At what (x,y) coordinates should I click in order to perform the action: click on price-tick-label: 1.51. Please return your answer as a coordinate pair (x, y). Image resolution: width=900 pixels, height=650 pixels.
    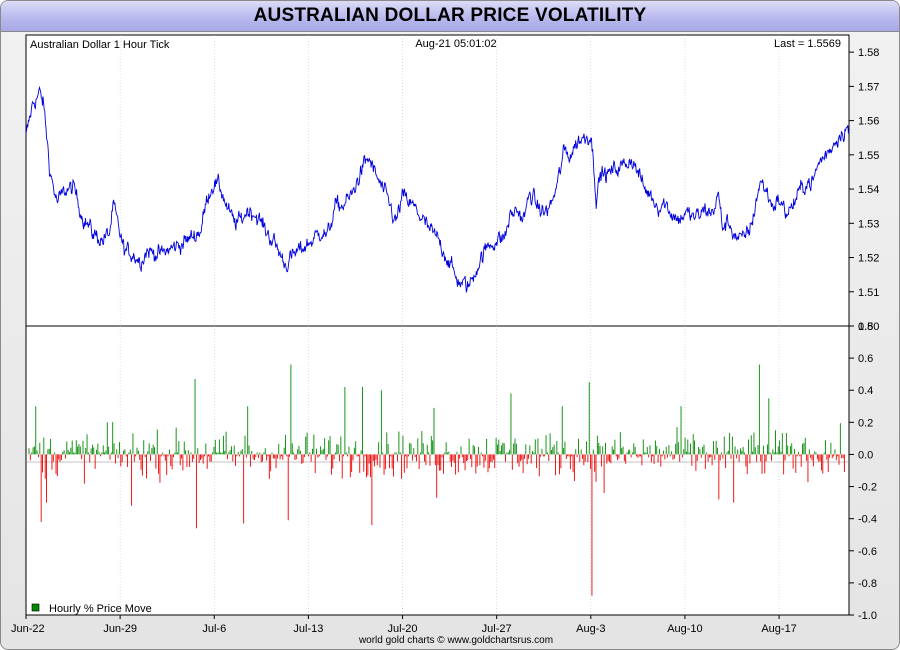
    Looking at the image, I should click on (868, 293).